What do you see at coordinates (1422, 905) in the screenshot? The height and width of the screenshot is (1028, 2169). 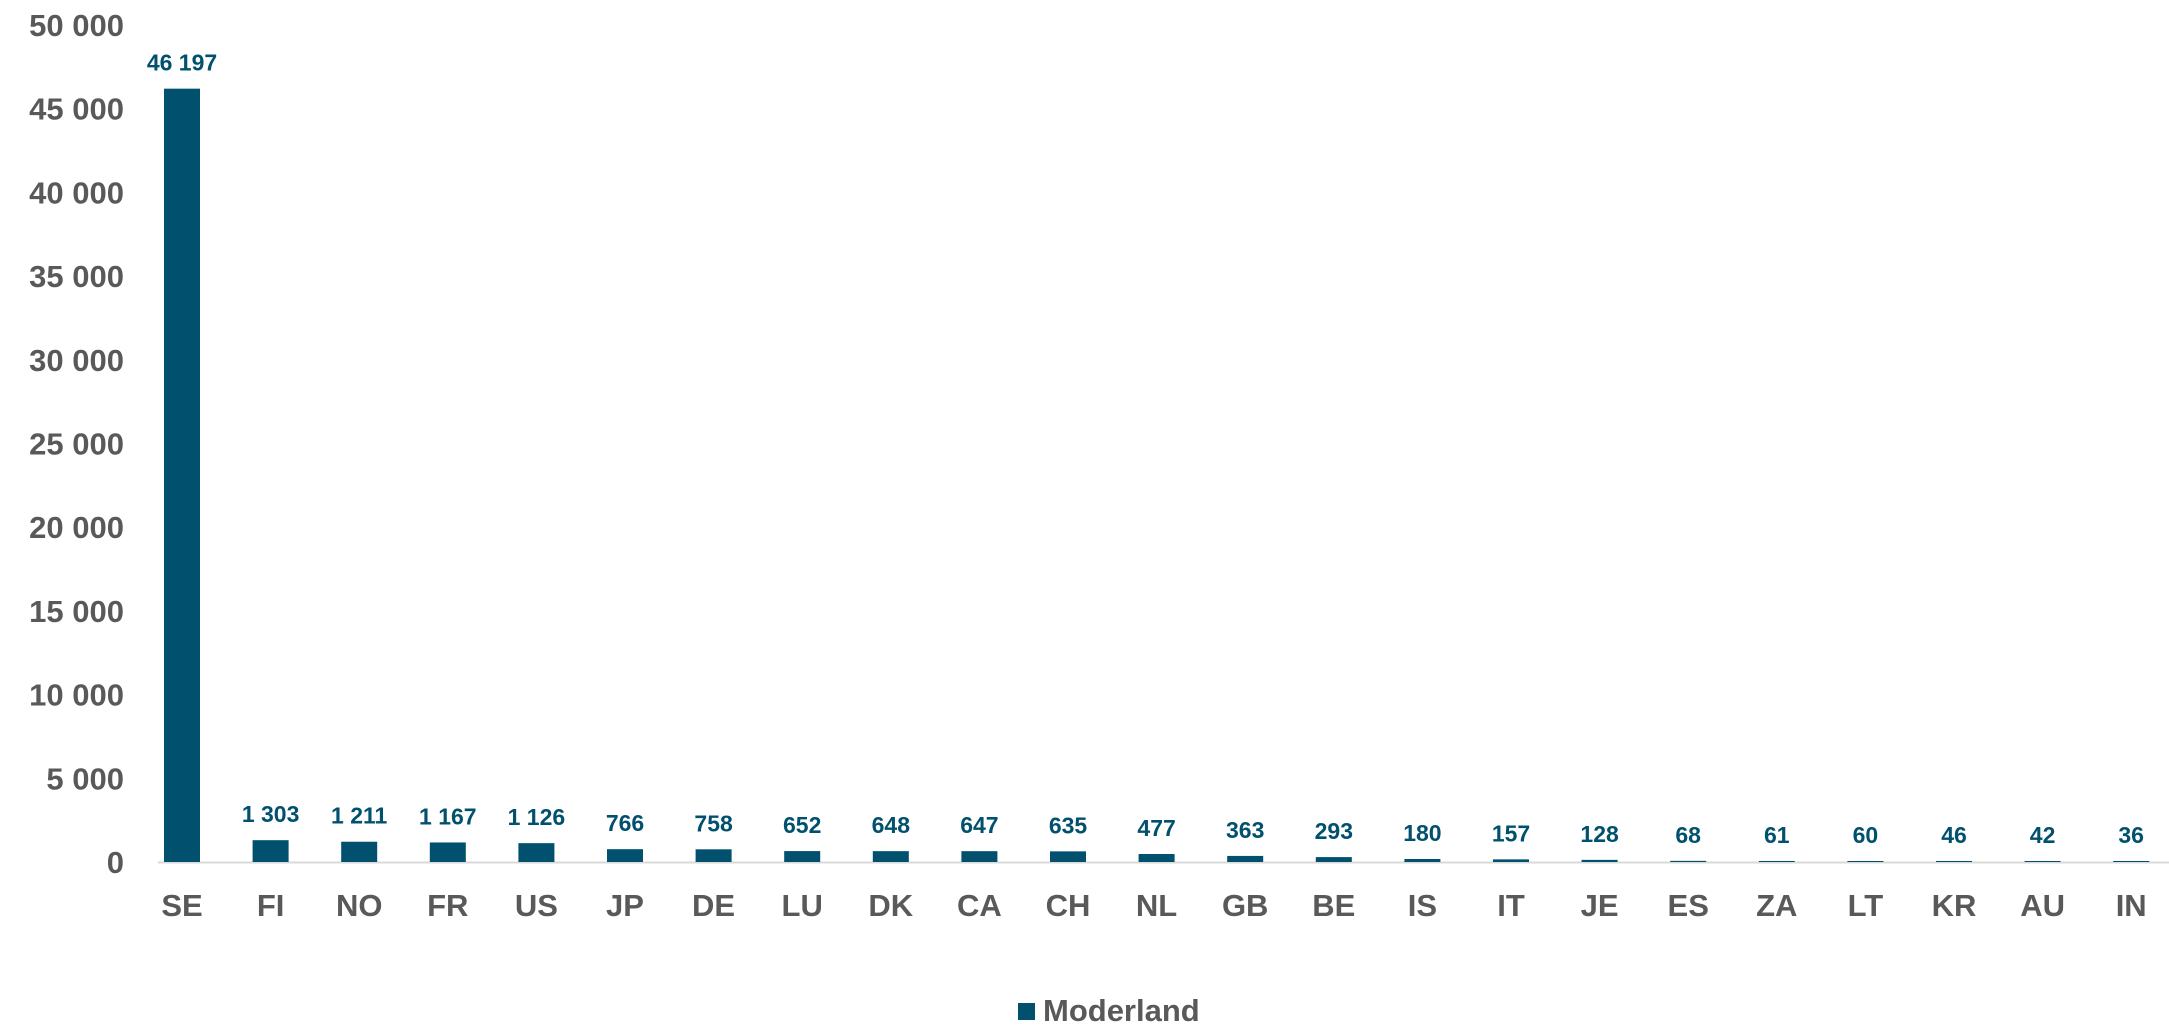 I see `x-tick-label: IS` at bounding box center [1422, 905].